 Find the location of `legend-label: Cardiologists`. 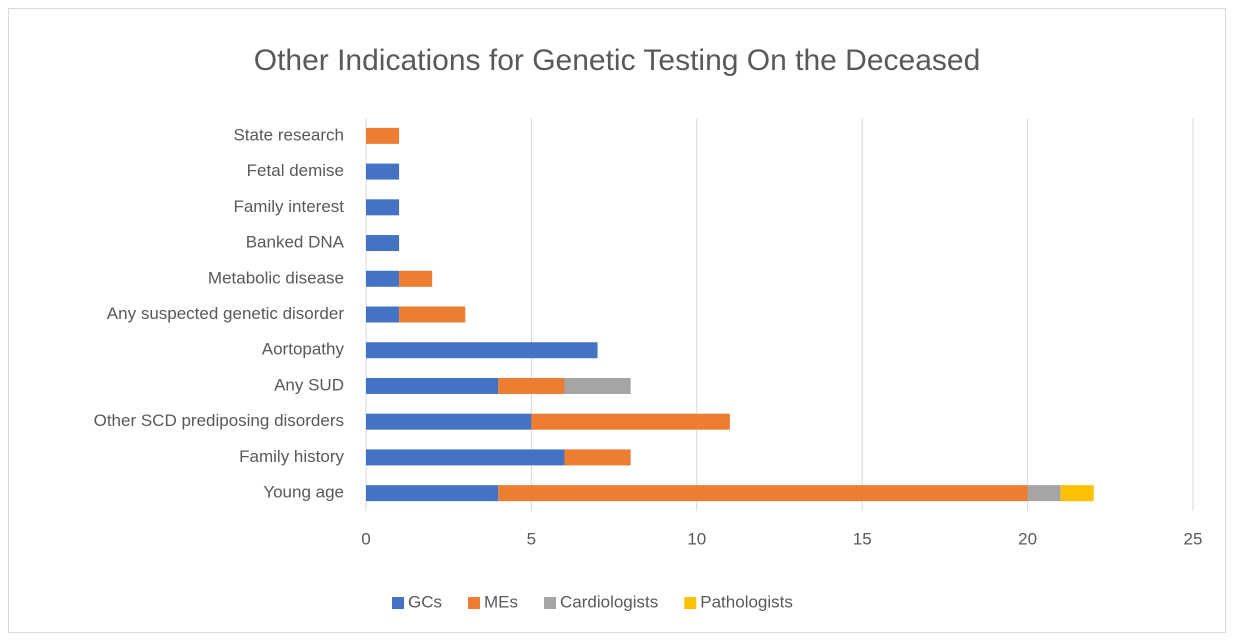

legend-label: Cardiologists is located at coordinates (609, 601).